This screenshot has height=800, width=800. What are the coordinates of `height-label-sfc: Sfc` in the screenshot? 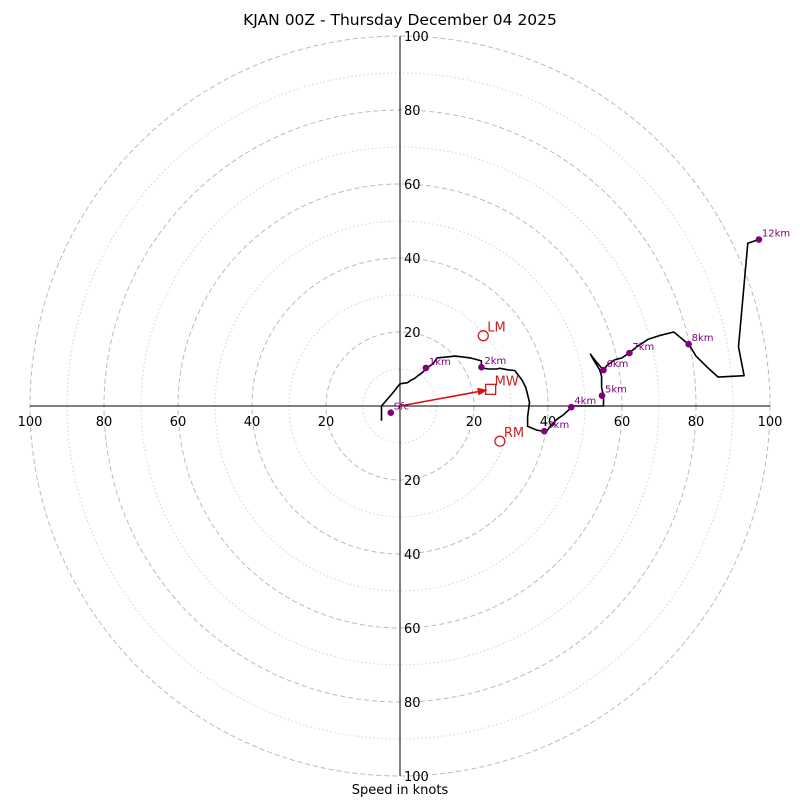 It's located at (401, 407).